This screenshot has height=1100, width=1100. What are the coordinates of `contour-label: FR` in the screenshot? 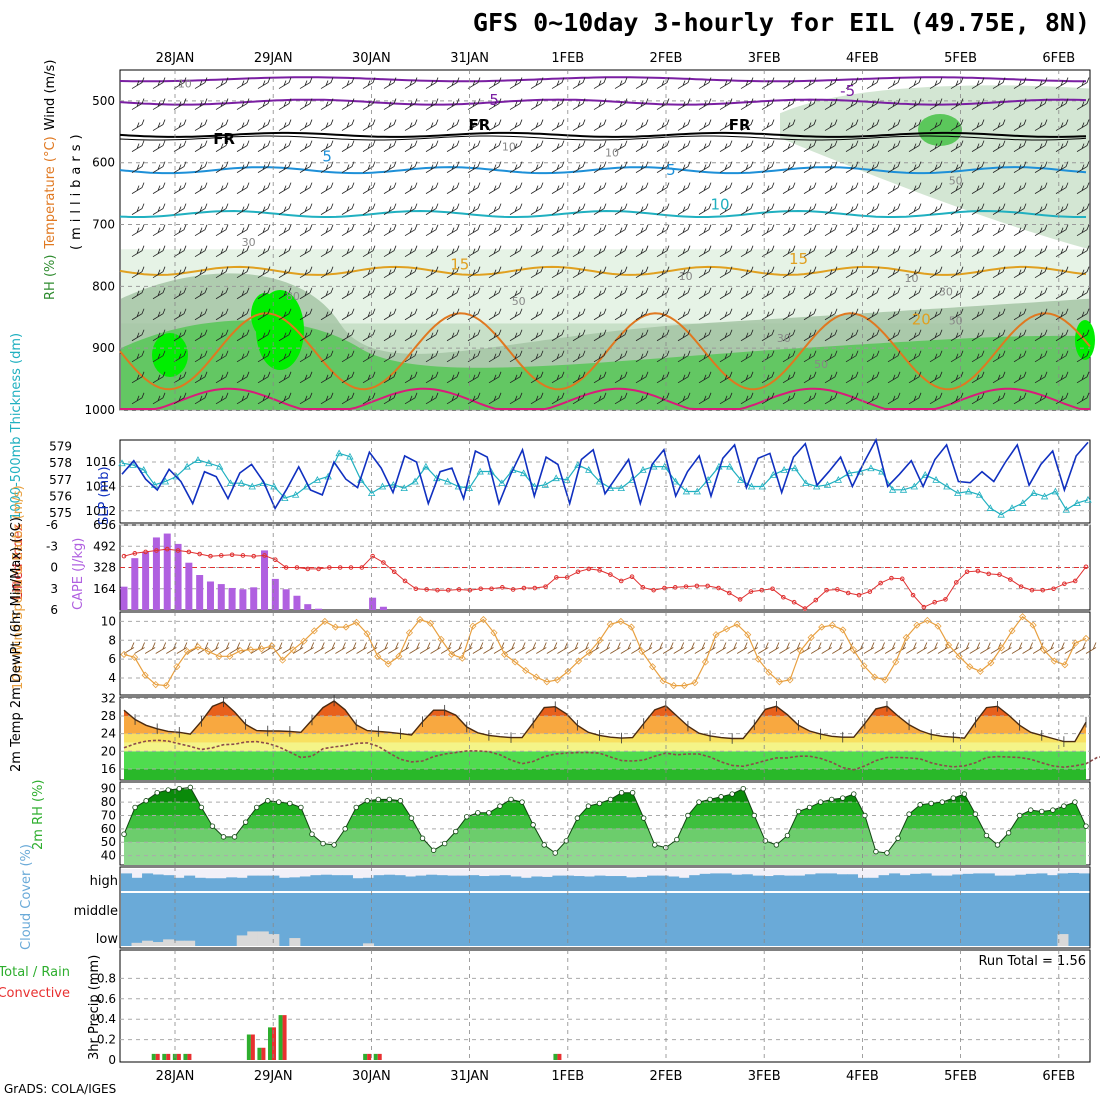 It's located at (480, 125).